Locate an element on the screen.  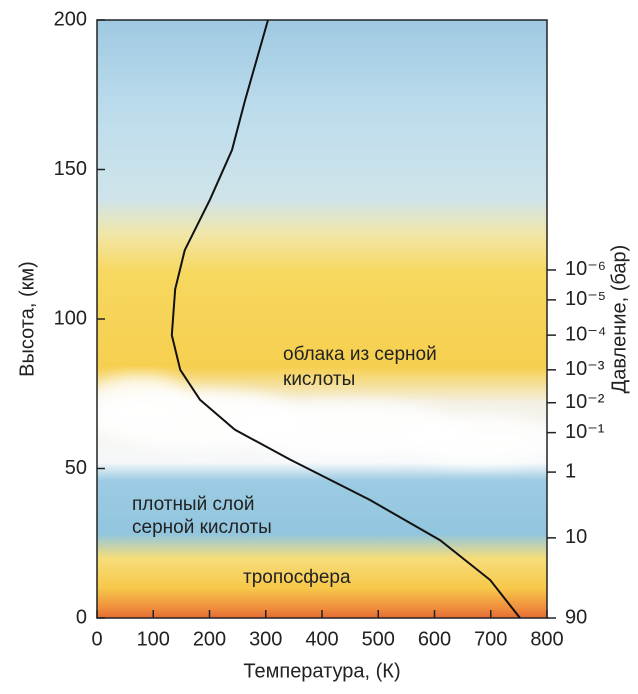
annotation: тропосфера is located at coordinates (297, 577).